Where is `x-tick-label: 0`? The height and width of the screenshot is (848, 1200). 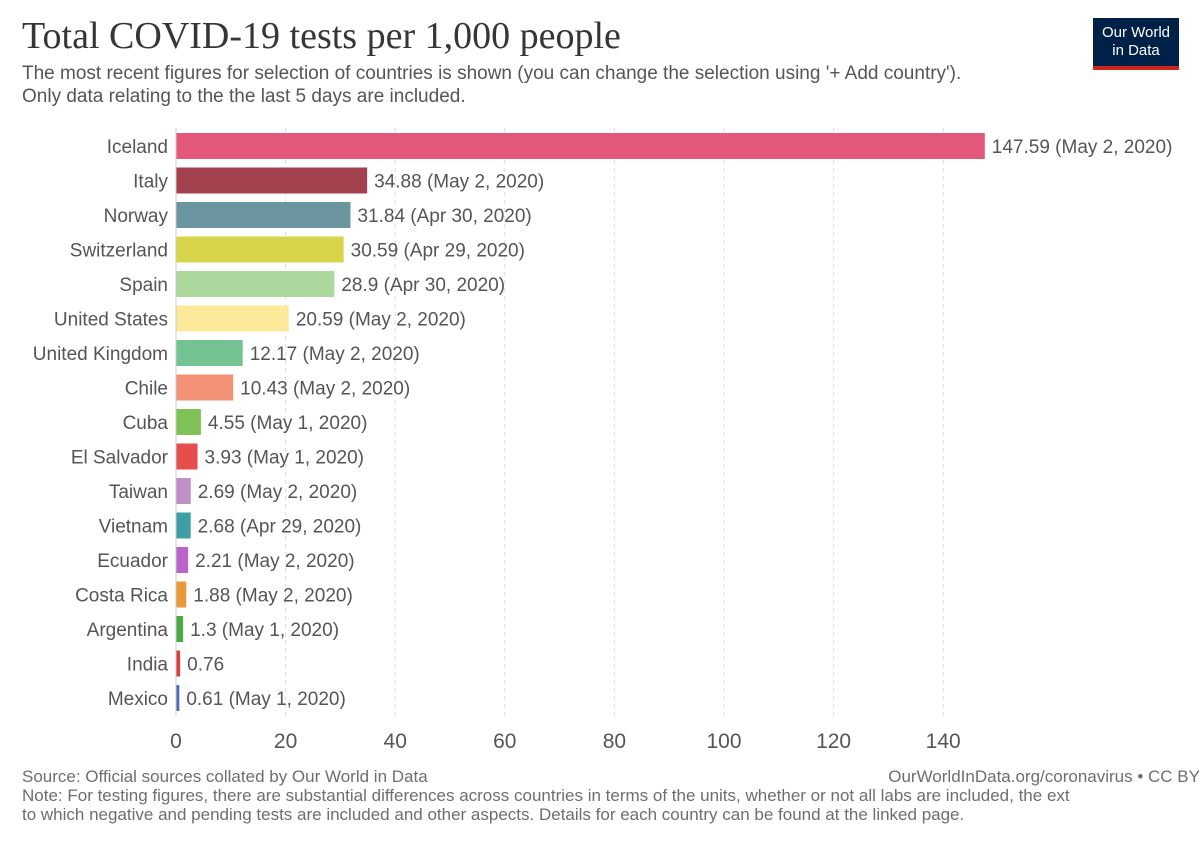 x-tick-label: 0 is located at coordinates (176, 741).